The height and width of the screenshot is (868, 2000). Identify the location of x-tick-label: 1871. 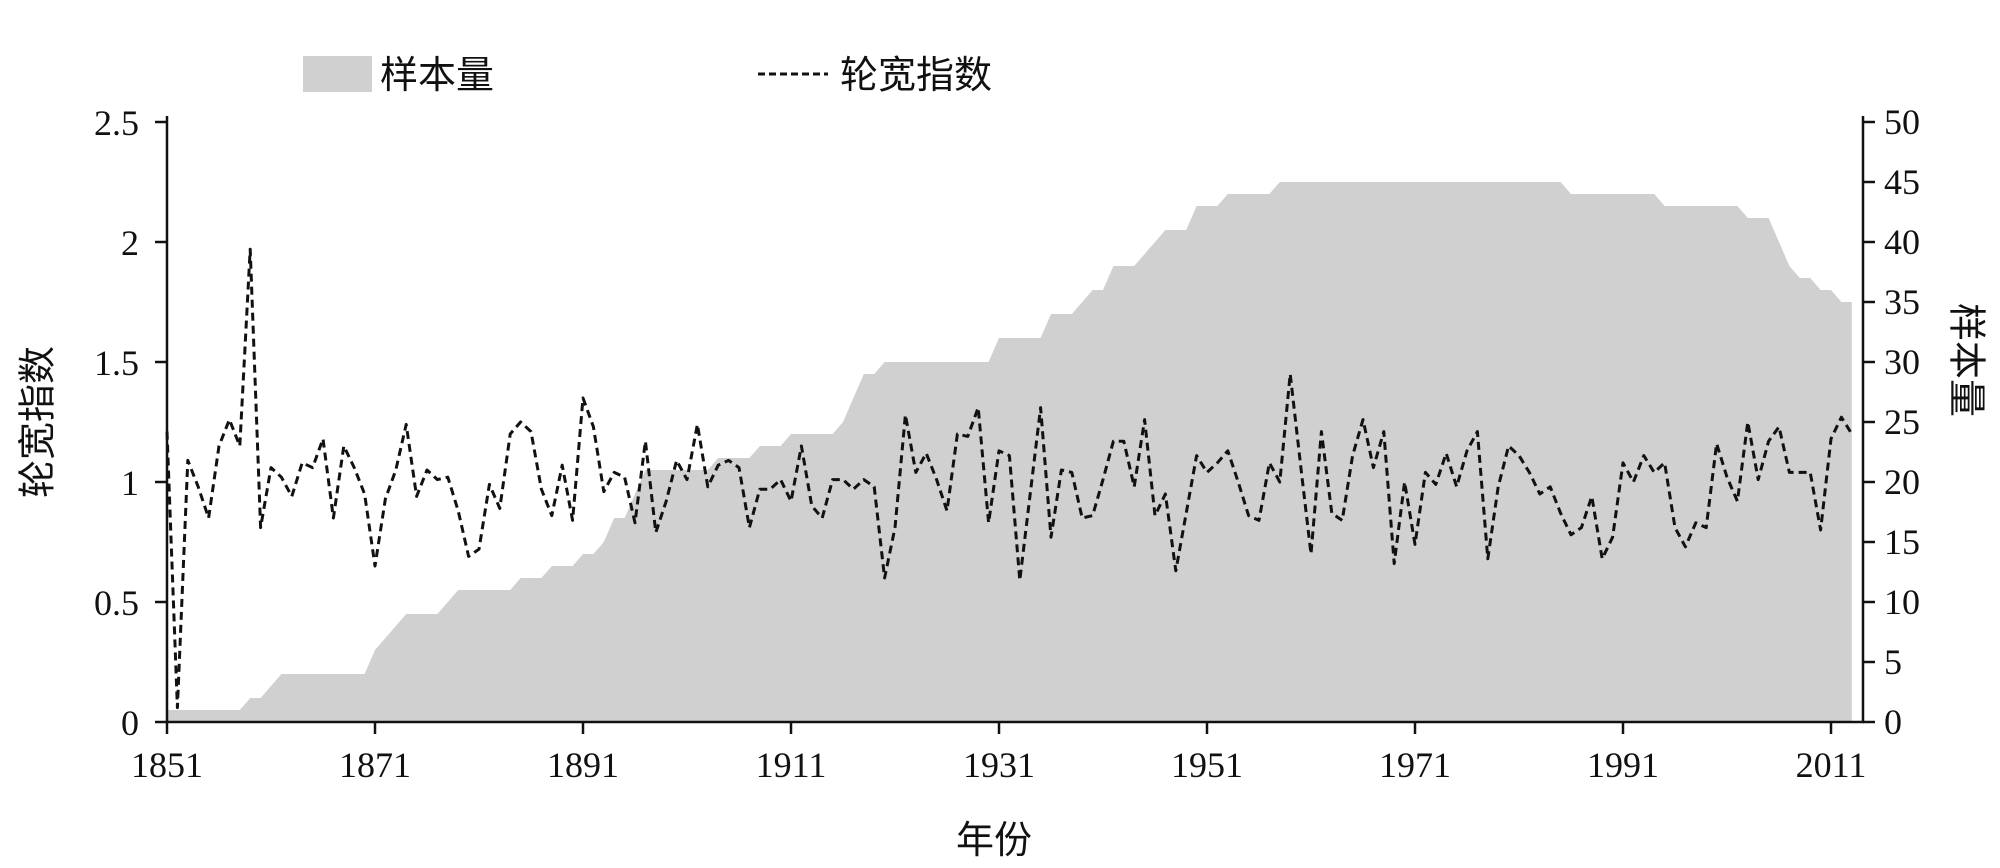
(375, 765).